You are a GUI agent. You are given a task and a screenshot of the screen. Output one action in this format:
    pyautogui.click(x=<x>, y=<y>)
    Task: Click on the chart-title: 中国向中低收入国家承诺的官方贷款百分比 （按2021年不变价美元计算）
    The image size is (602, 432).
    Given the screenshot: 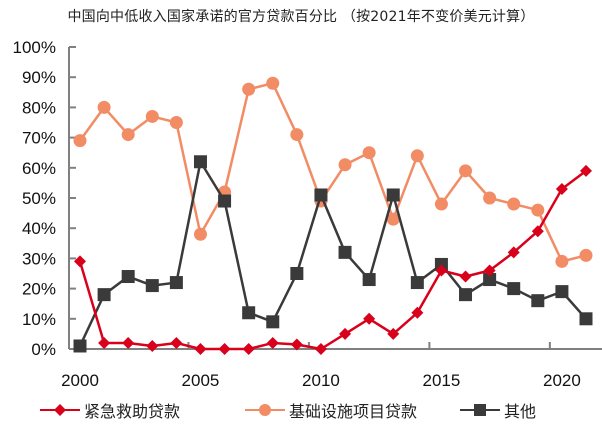 What is the action you would take?
    pyautogui.click(x=301, y=17)
    